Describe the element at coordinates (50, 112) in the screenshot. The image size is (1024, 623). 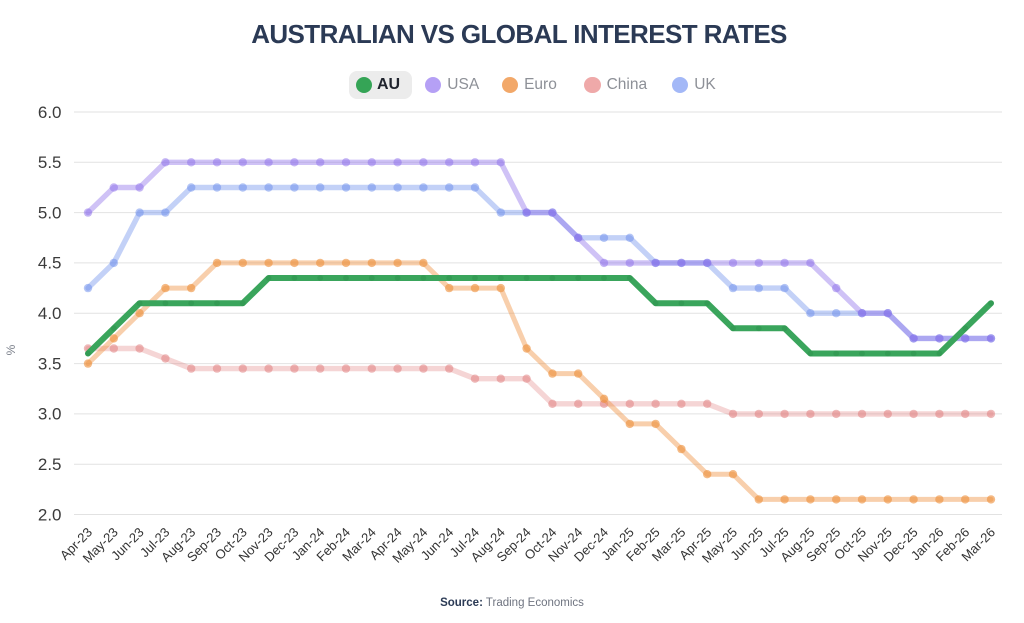
I see `svg-text: 6.0` at that location.